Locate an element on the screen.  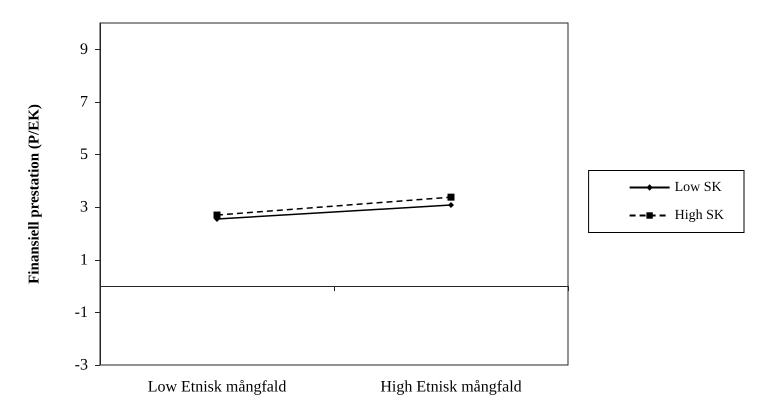
y-tick-label: -3 is located at coordinates (81, 365).